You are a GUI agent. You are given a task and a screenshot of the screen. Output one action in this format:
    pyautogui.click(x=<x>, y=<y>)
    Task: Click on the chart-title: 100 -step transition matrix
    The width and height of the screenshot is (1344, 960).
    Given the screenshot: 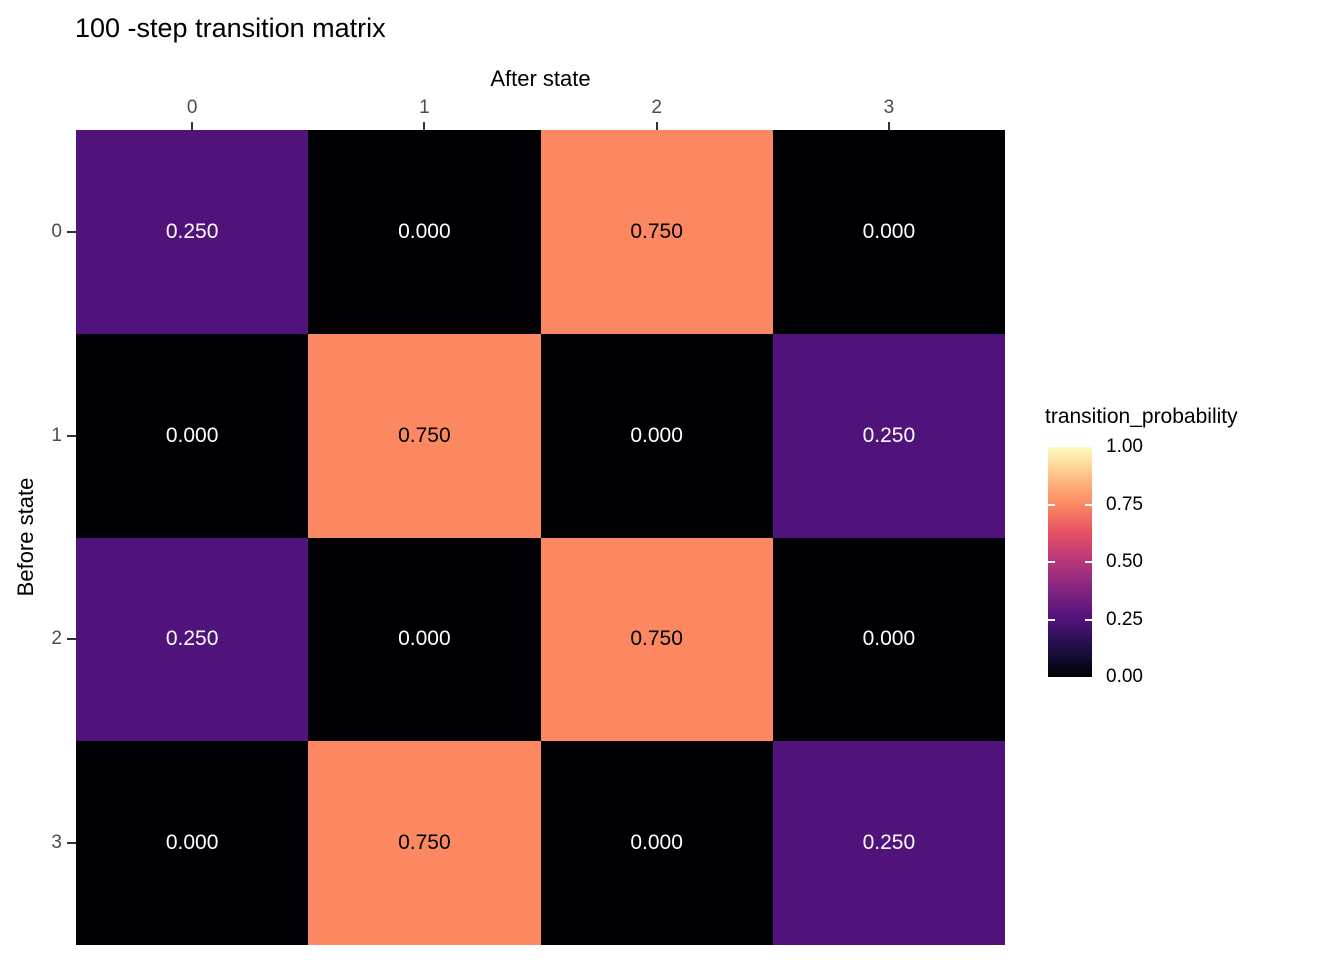 What is the action you would take?
    pyautogui.click(x=230, y=28)
    